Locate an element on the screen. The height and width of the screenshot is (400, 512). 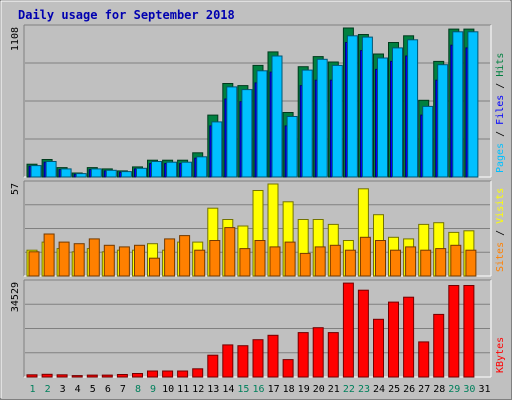
x-tick-label-25: 25 is located at coordinates (394, 389).